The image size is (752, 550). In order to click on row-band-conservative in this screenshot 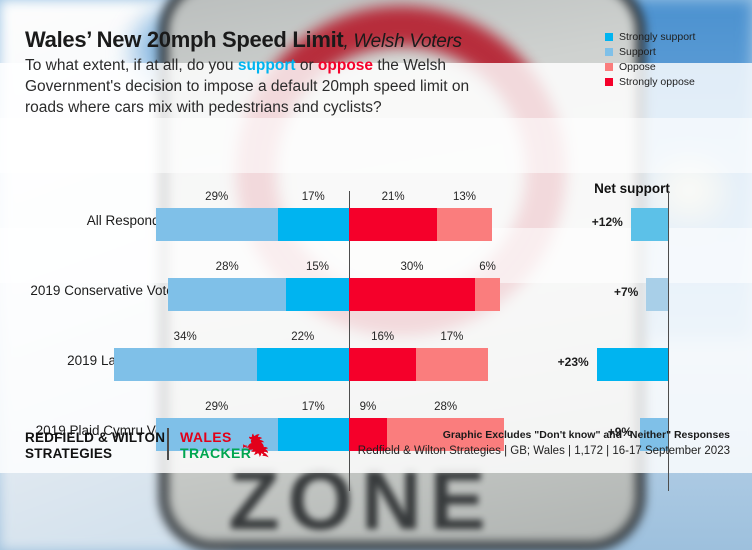, I will do `click(376, 145)`.